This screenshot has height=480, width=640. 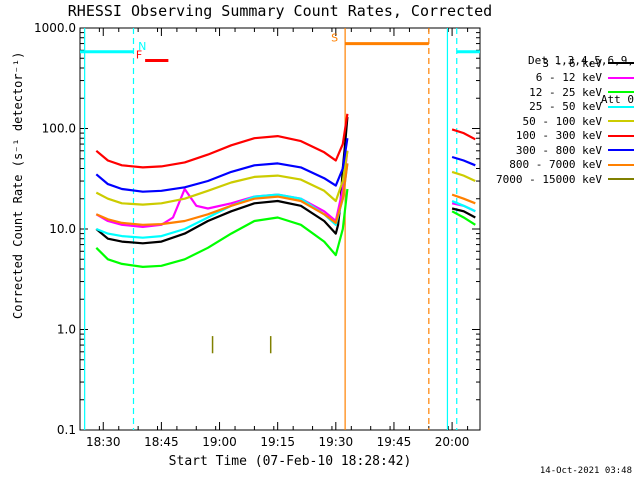 I want to click on legend-entry-label: 12 - 25 keV, so click(x=565, y=92).